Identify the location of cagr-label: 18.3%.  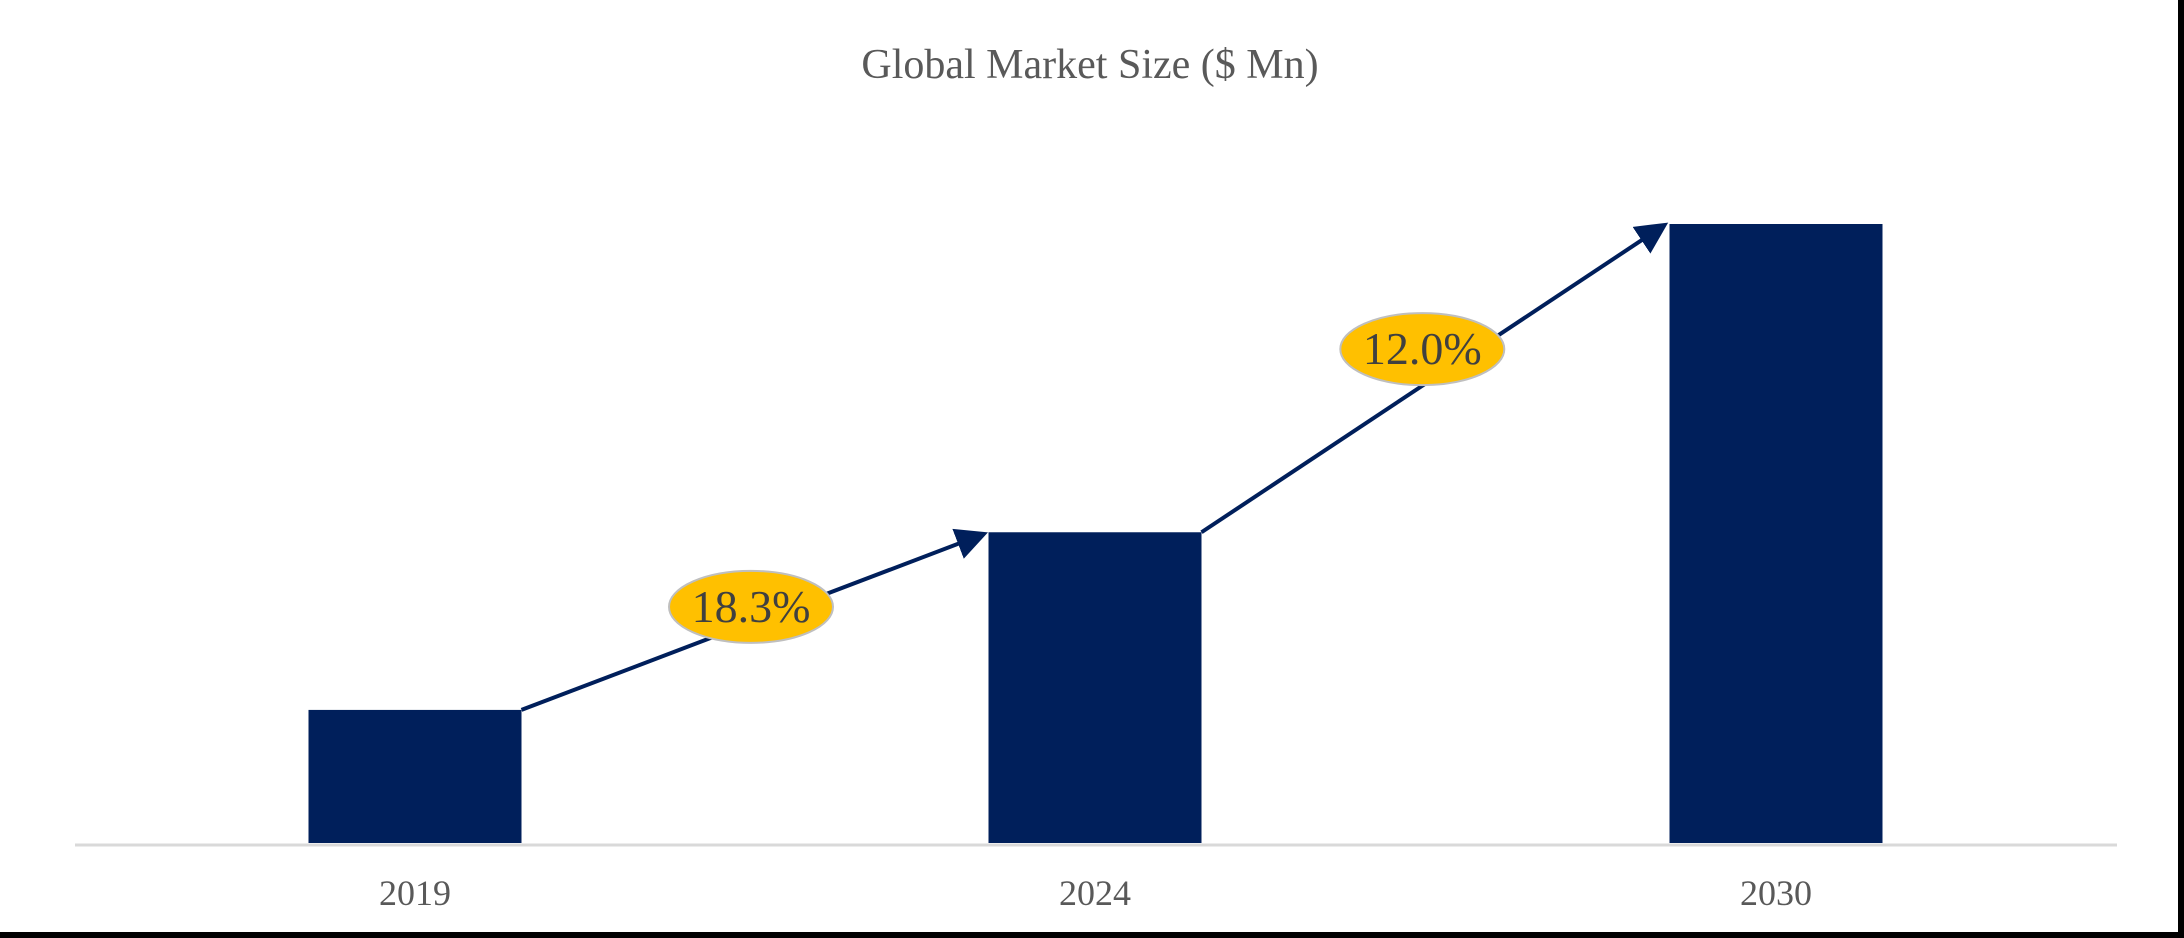
(751, 606).